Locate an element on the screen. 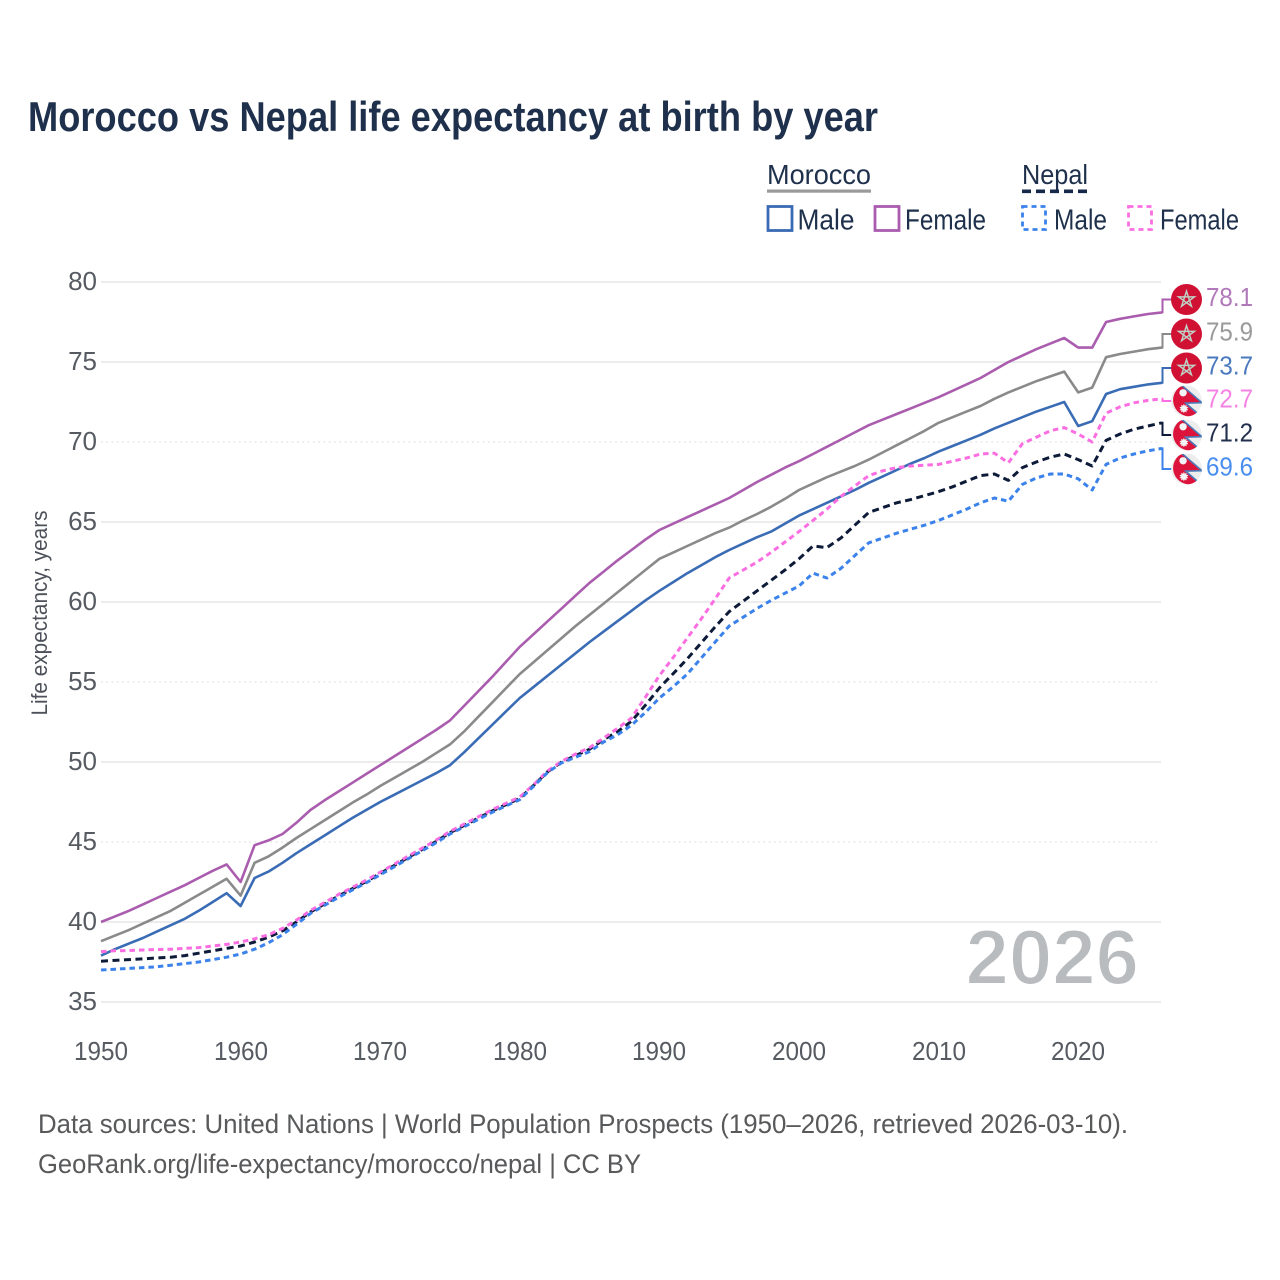 The height and width of the screenshot is (1280, 1280). svg-text: Nepal is located at coordinates (1055, 174).